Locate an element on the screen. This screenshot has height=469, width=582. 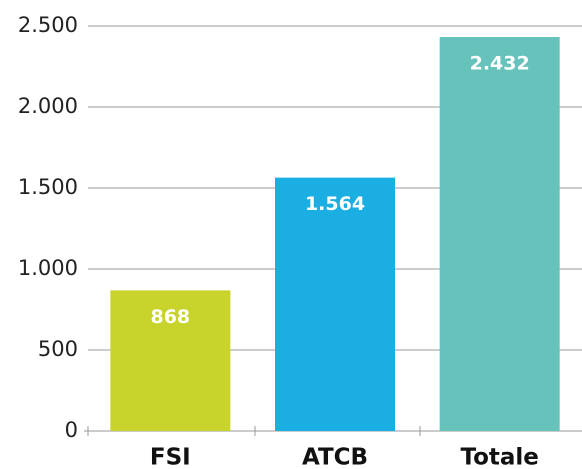
y-tick-label: 0 is located at coordinates (71, 430).